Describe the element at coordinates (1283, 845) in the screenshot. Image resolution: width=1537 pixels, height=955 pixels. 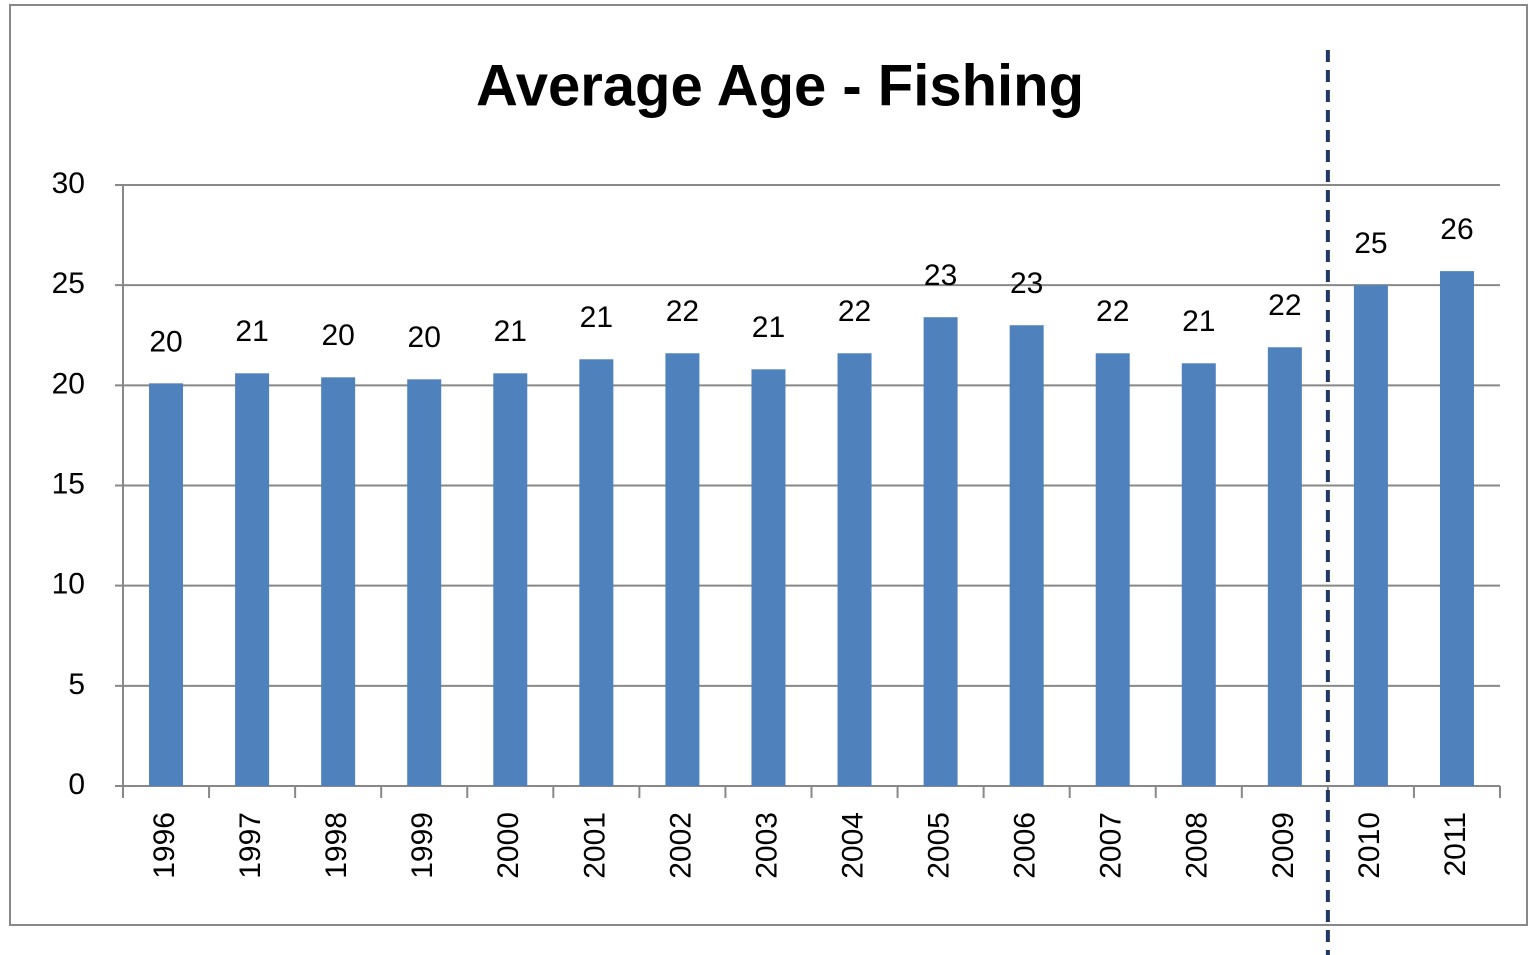
I see `x-tick-label: 2009` at that location.